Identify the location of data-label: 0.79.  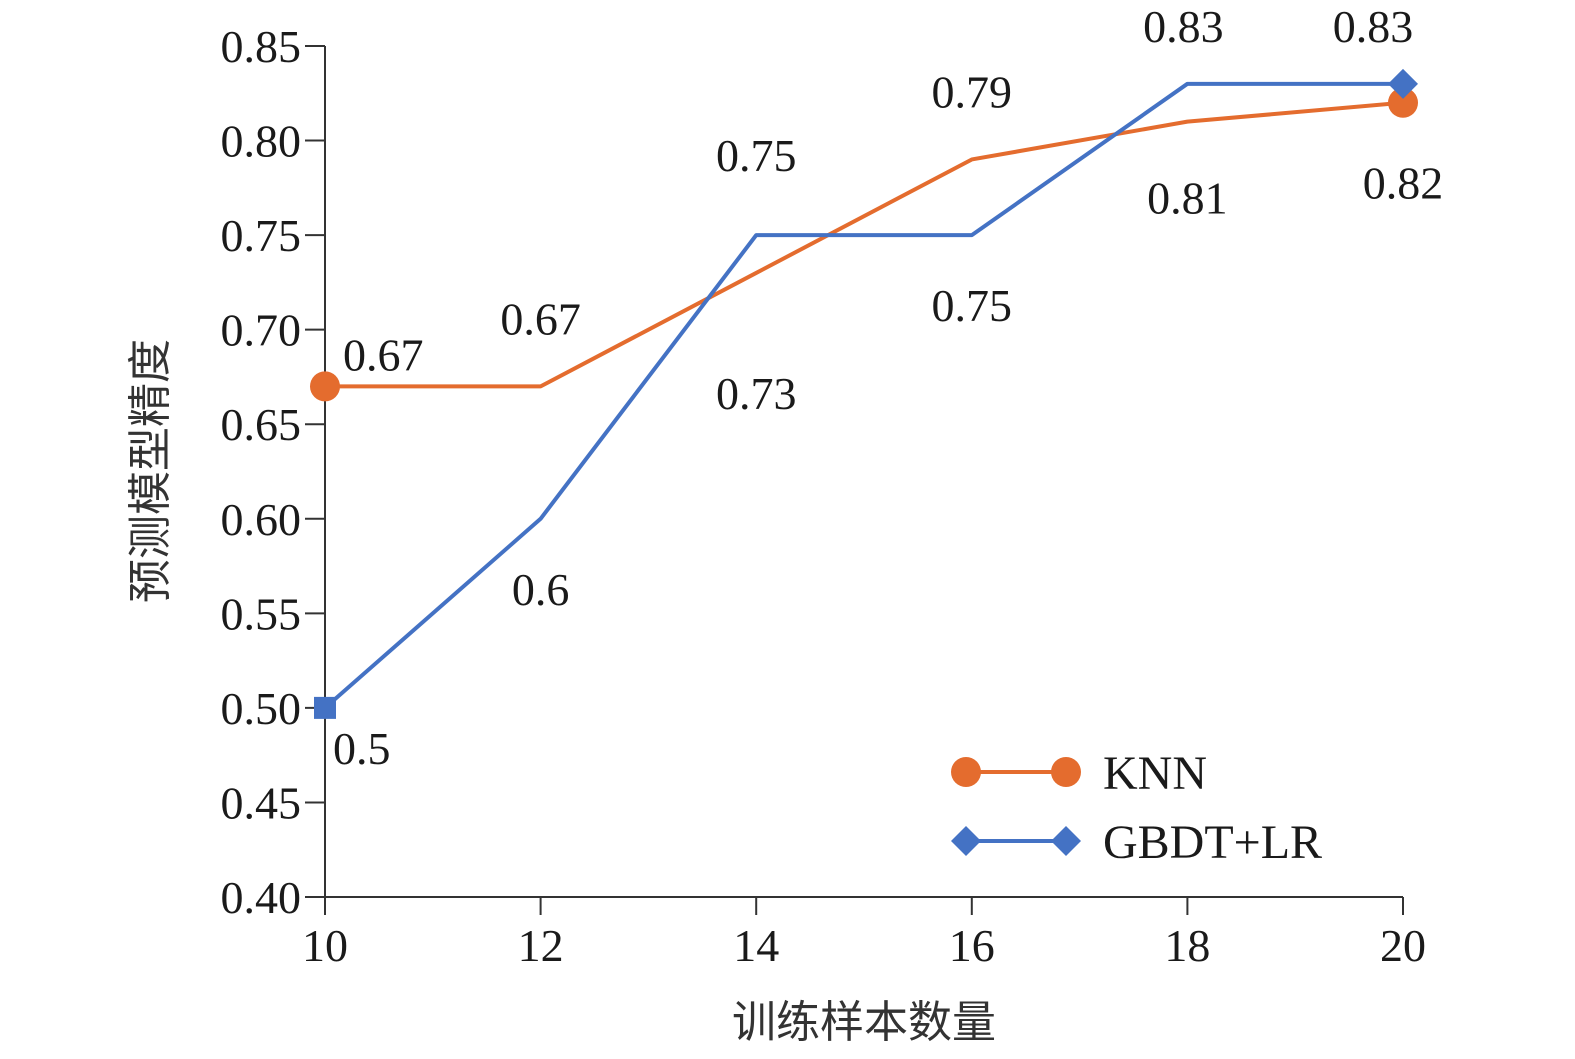
(972, 91).